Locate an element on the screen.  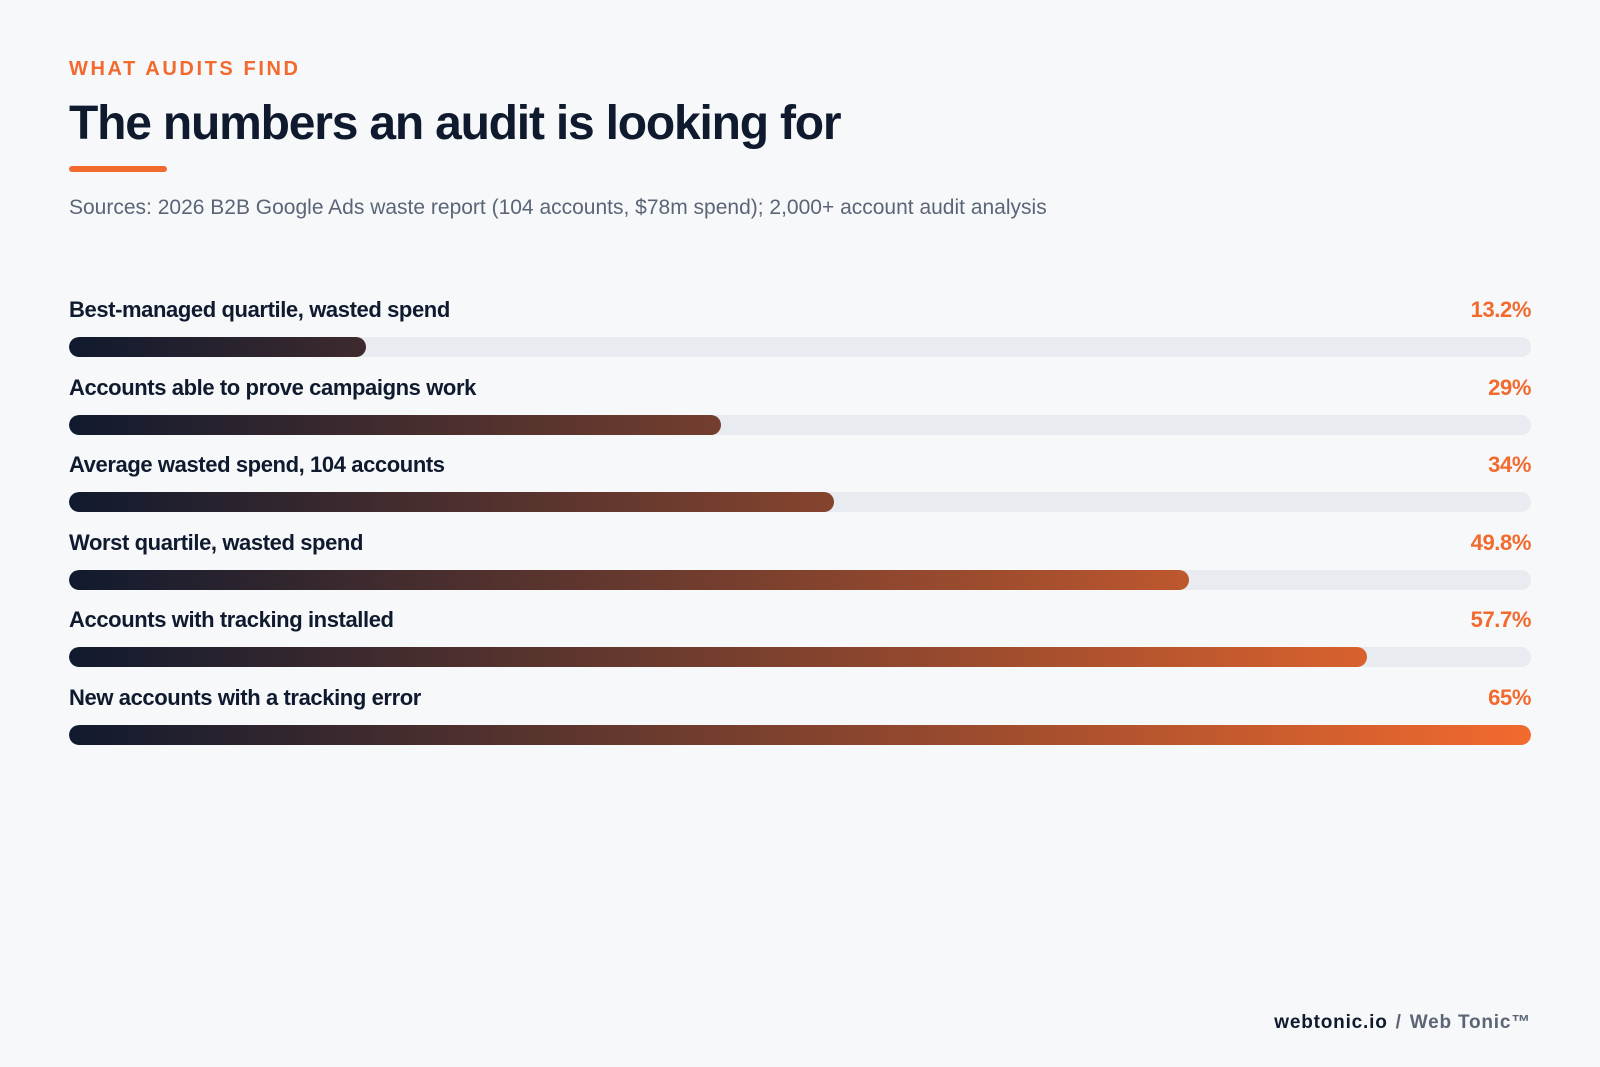
bar-value-label: 57.7% is located at coordinates (1501, 619).